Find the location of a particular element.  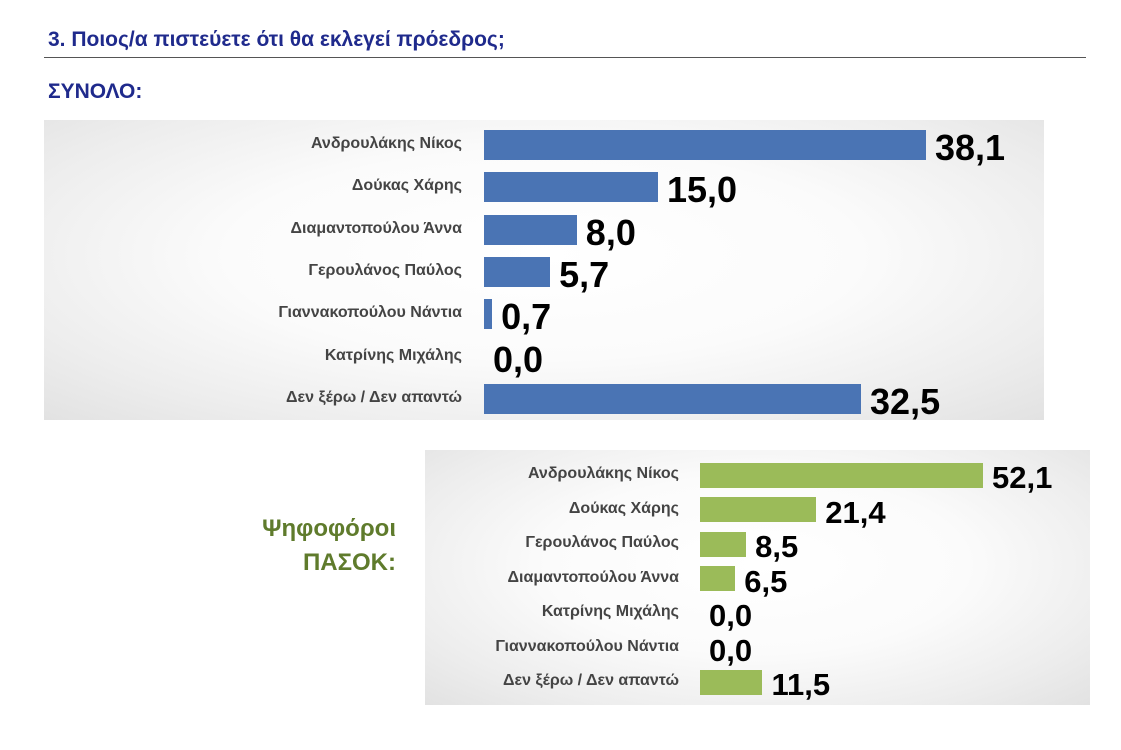

pasok-label-line-1: Ψηφοφόροι is located at coordinates (329, 528).